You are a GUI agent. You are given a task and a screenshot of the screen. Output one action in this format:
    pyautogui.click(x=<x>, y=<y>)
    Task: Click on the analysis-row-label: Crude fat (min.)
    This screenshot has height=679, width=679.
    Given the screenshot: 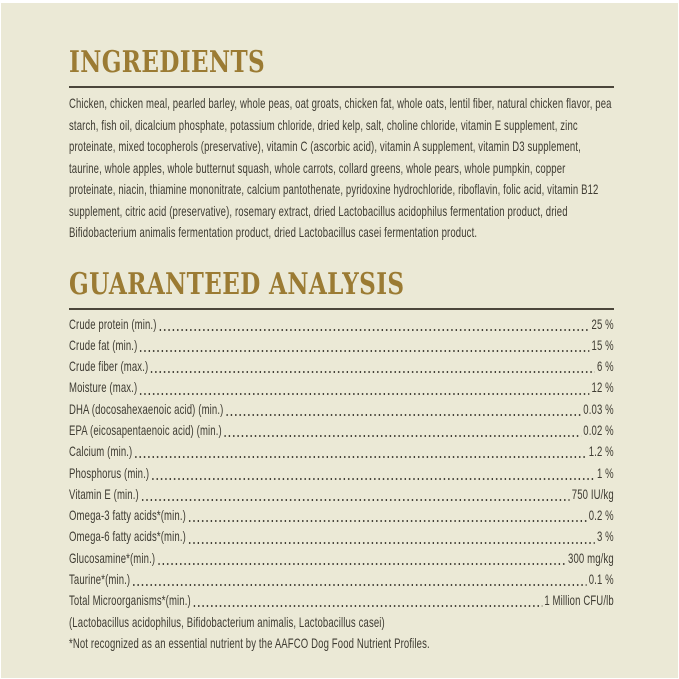 What is the action you would take?
    pyautogui.click(x=103, y=344)
    